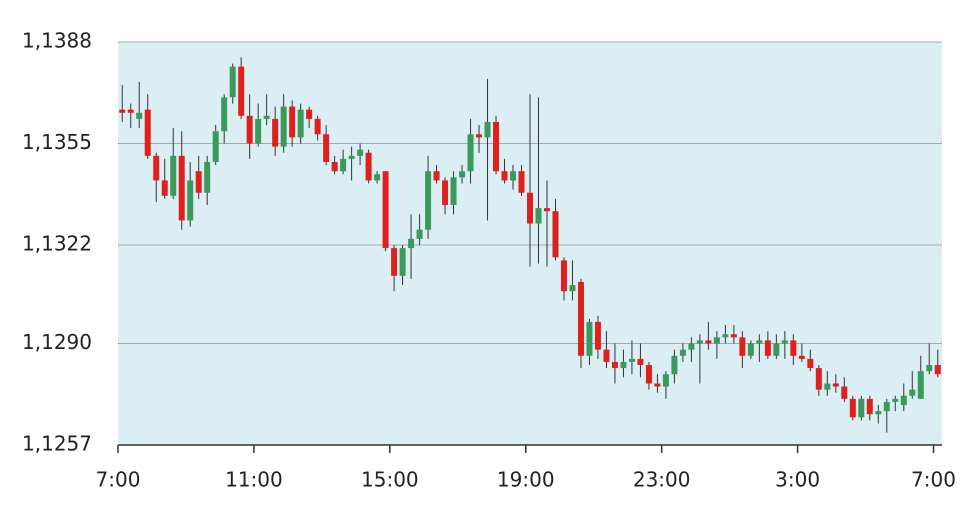  Describe the element at coordinates (57, 444) in the screenshot. I see `y-tick-label: 1,1257` at that location.